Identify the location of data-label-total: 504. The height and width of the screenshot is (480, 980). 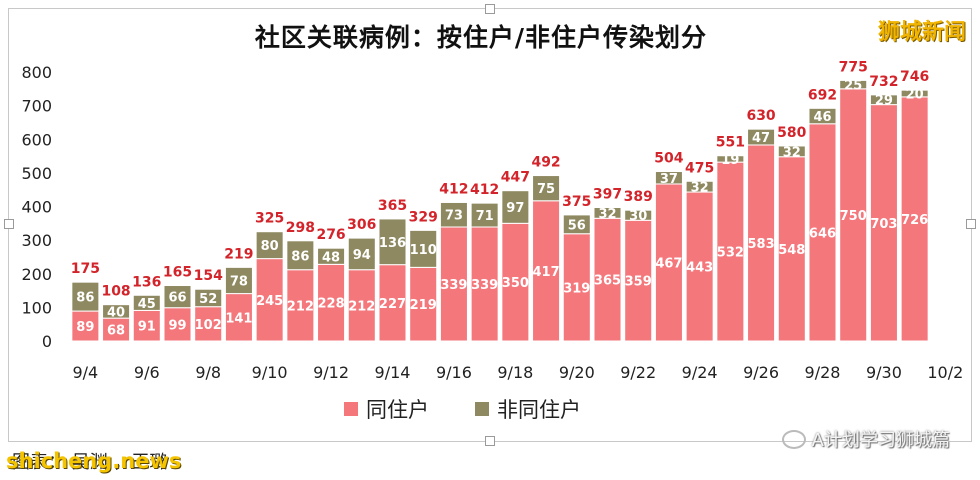
(668, 159).